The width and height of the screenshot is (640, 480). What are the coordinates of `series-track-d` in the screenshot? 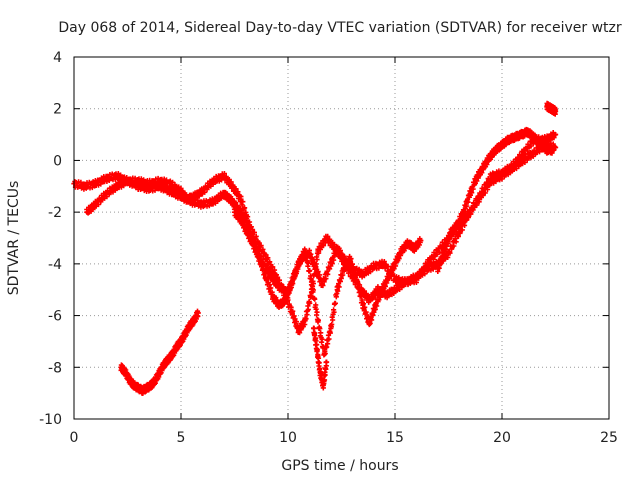 It's located at (320, 358).